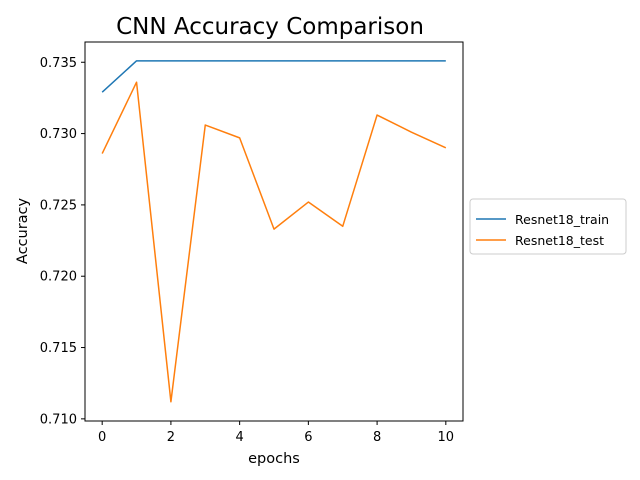 The height and width of the screenshot is (480, 640). I want to click on chart-title: CNN Accuracy Comparison, so click(270, 27).